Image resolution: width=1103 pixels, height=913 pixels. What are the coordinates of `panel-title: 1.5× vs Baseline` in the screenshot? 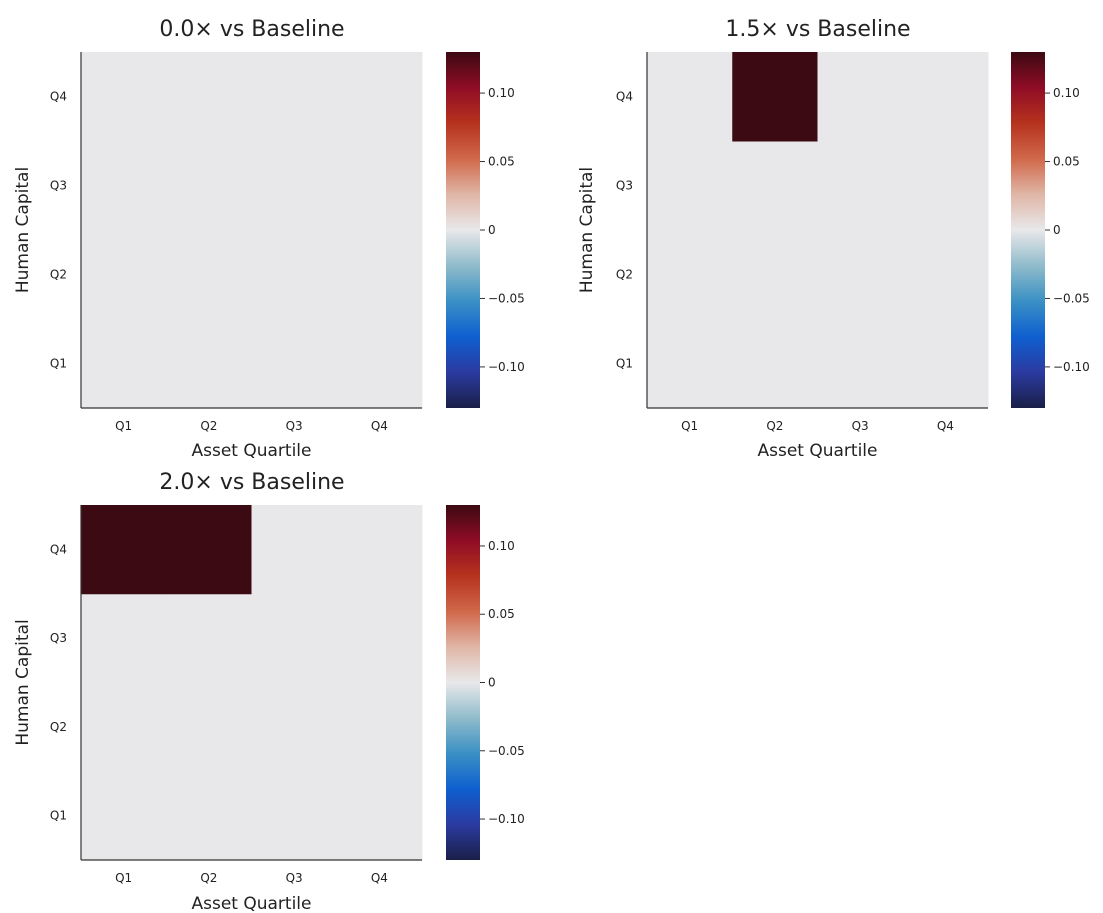 It's located at (817, 29).